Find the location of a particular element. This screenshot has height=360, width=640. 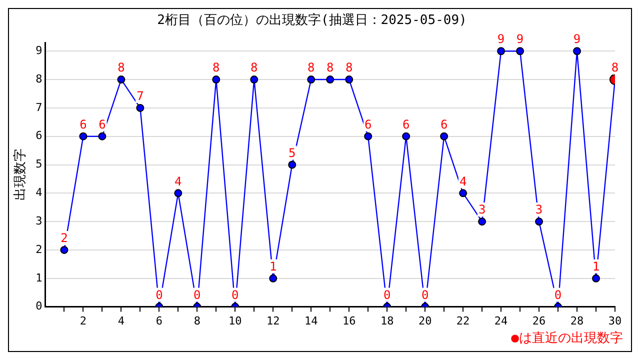

data-label: 5 is located at coordinates (292, 153).